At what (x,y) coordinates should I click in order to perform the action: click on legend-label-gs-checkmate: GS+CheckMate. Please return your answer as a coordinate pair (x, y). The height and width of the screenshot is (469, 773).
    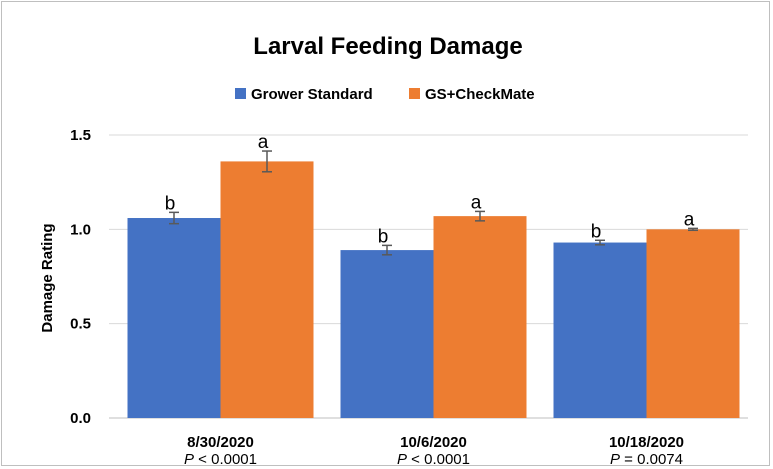
    Looking at the image, I should click on (480, 94).